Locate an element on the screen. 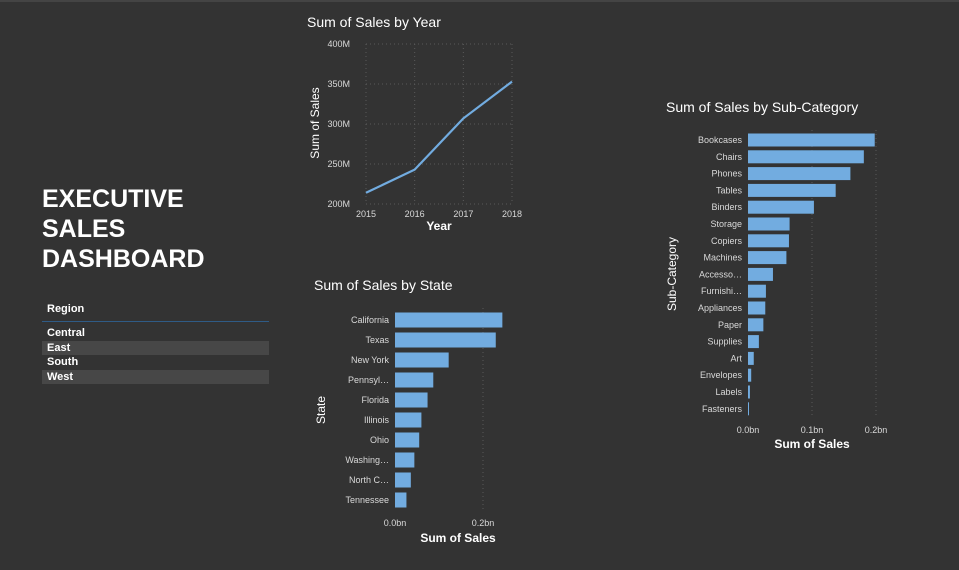 The image size is (959, 570). x-ticks-subcategory: 0.0bn 0.1bn 0.2bn is located at coordinates (812, 430).